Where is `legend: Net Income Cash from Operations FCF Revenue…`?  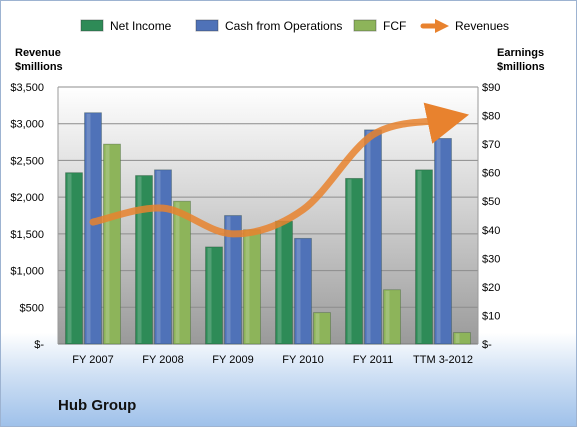
legend: Net Income Cash from Operations FCF Revenue… is located at coordinates (294, 26).